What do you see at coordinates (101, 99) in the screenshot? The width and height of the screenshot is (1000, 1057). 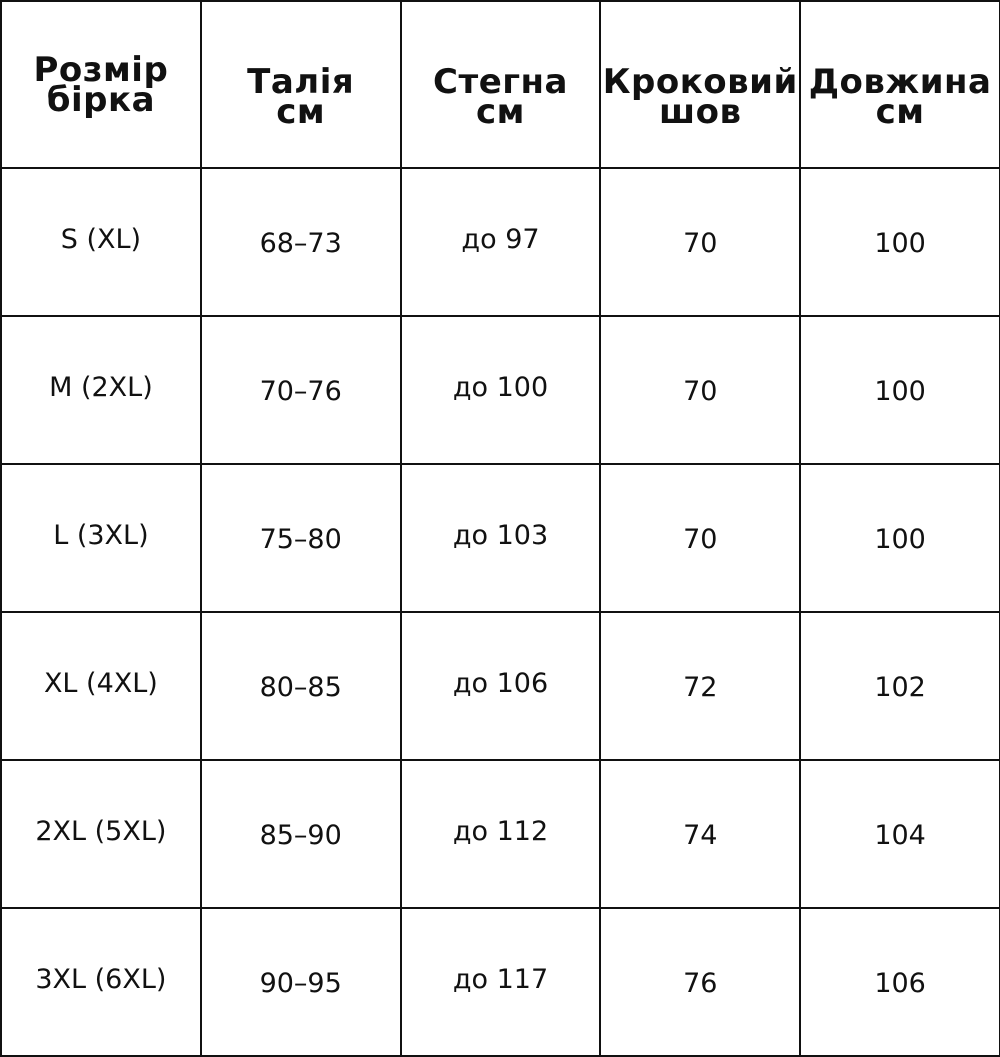 I see `header-text: бірка` at bounding box center [101, 99].